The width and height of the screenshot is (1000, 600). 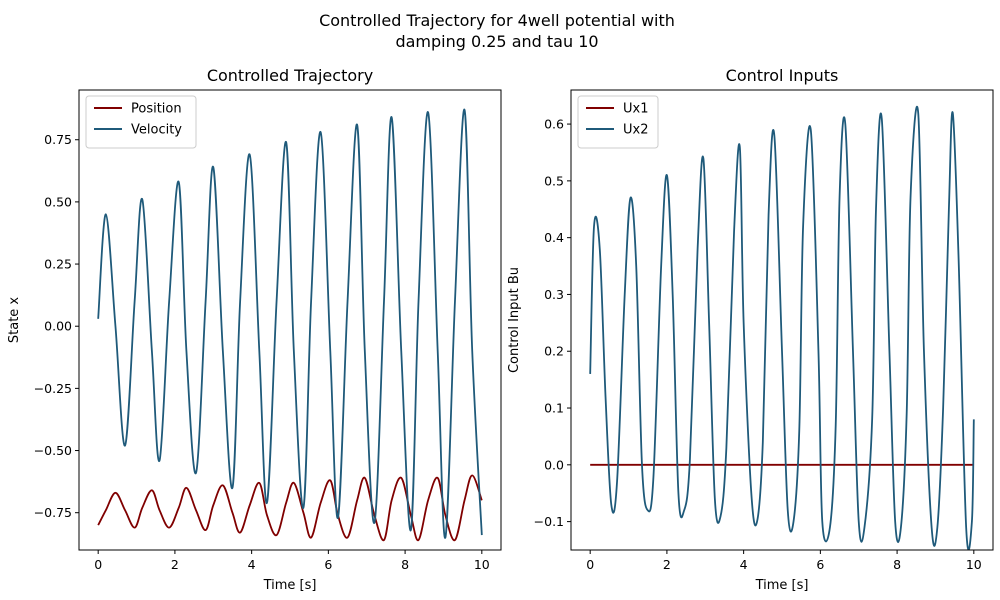 I want to click on control-ytick-label: 0.4, so click(x=554, y=237).